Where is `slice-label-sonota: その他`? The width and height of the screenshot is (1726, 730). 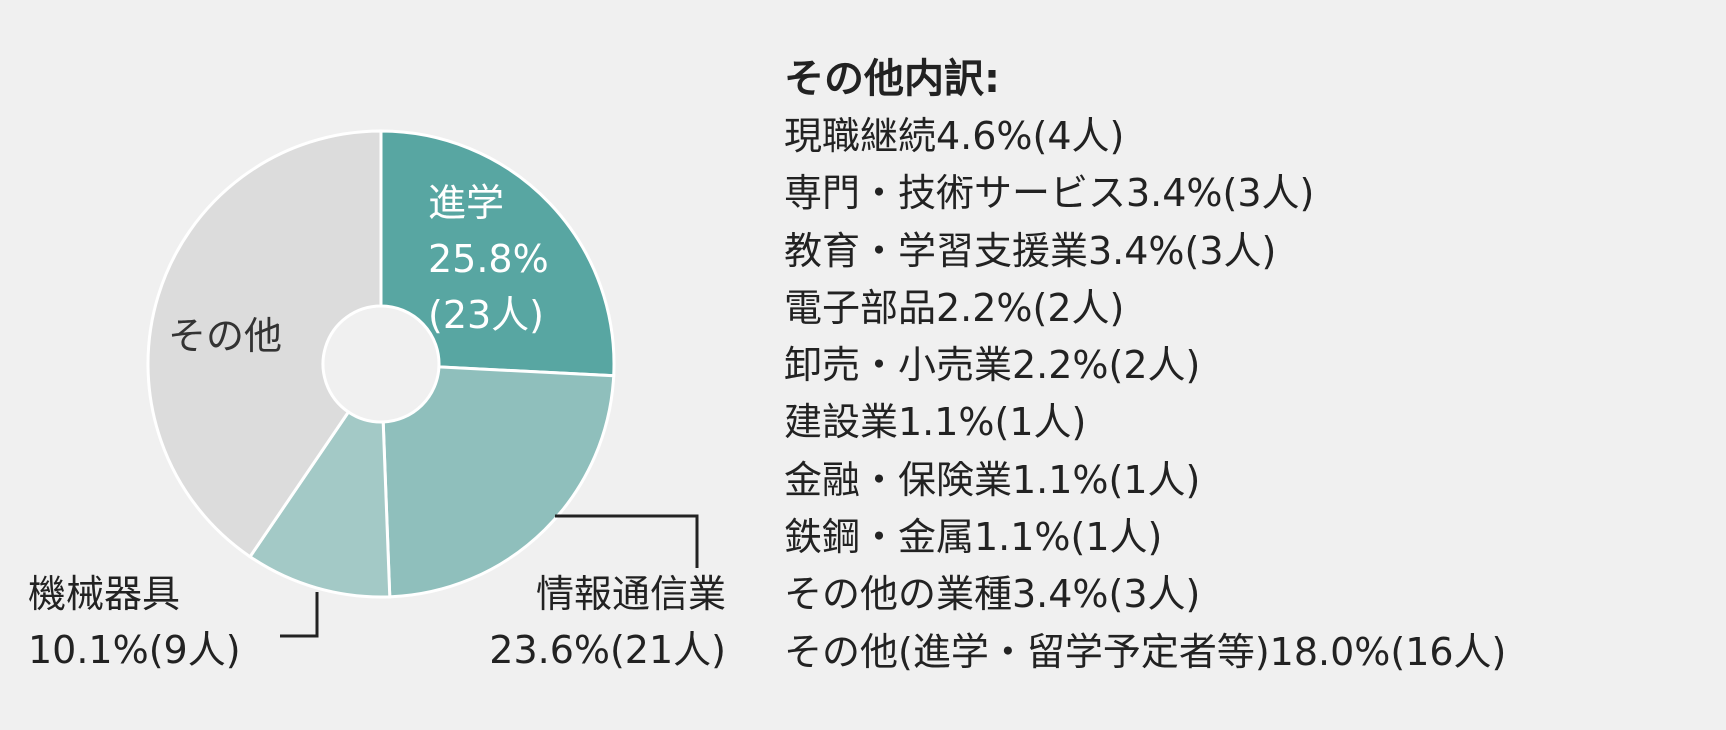 slice-label-sonota: その他 is located at coordinates (225, 336).